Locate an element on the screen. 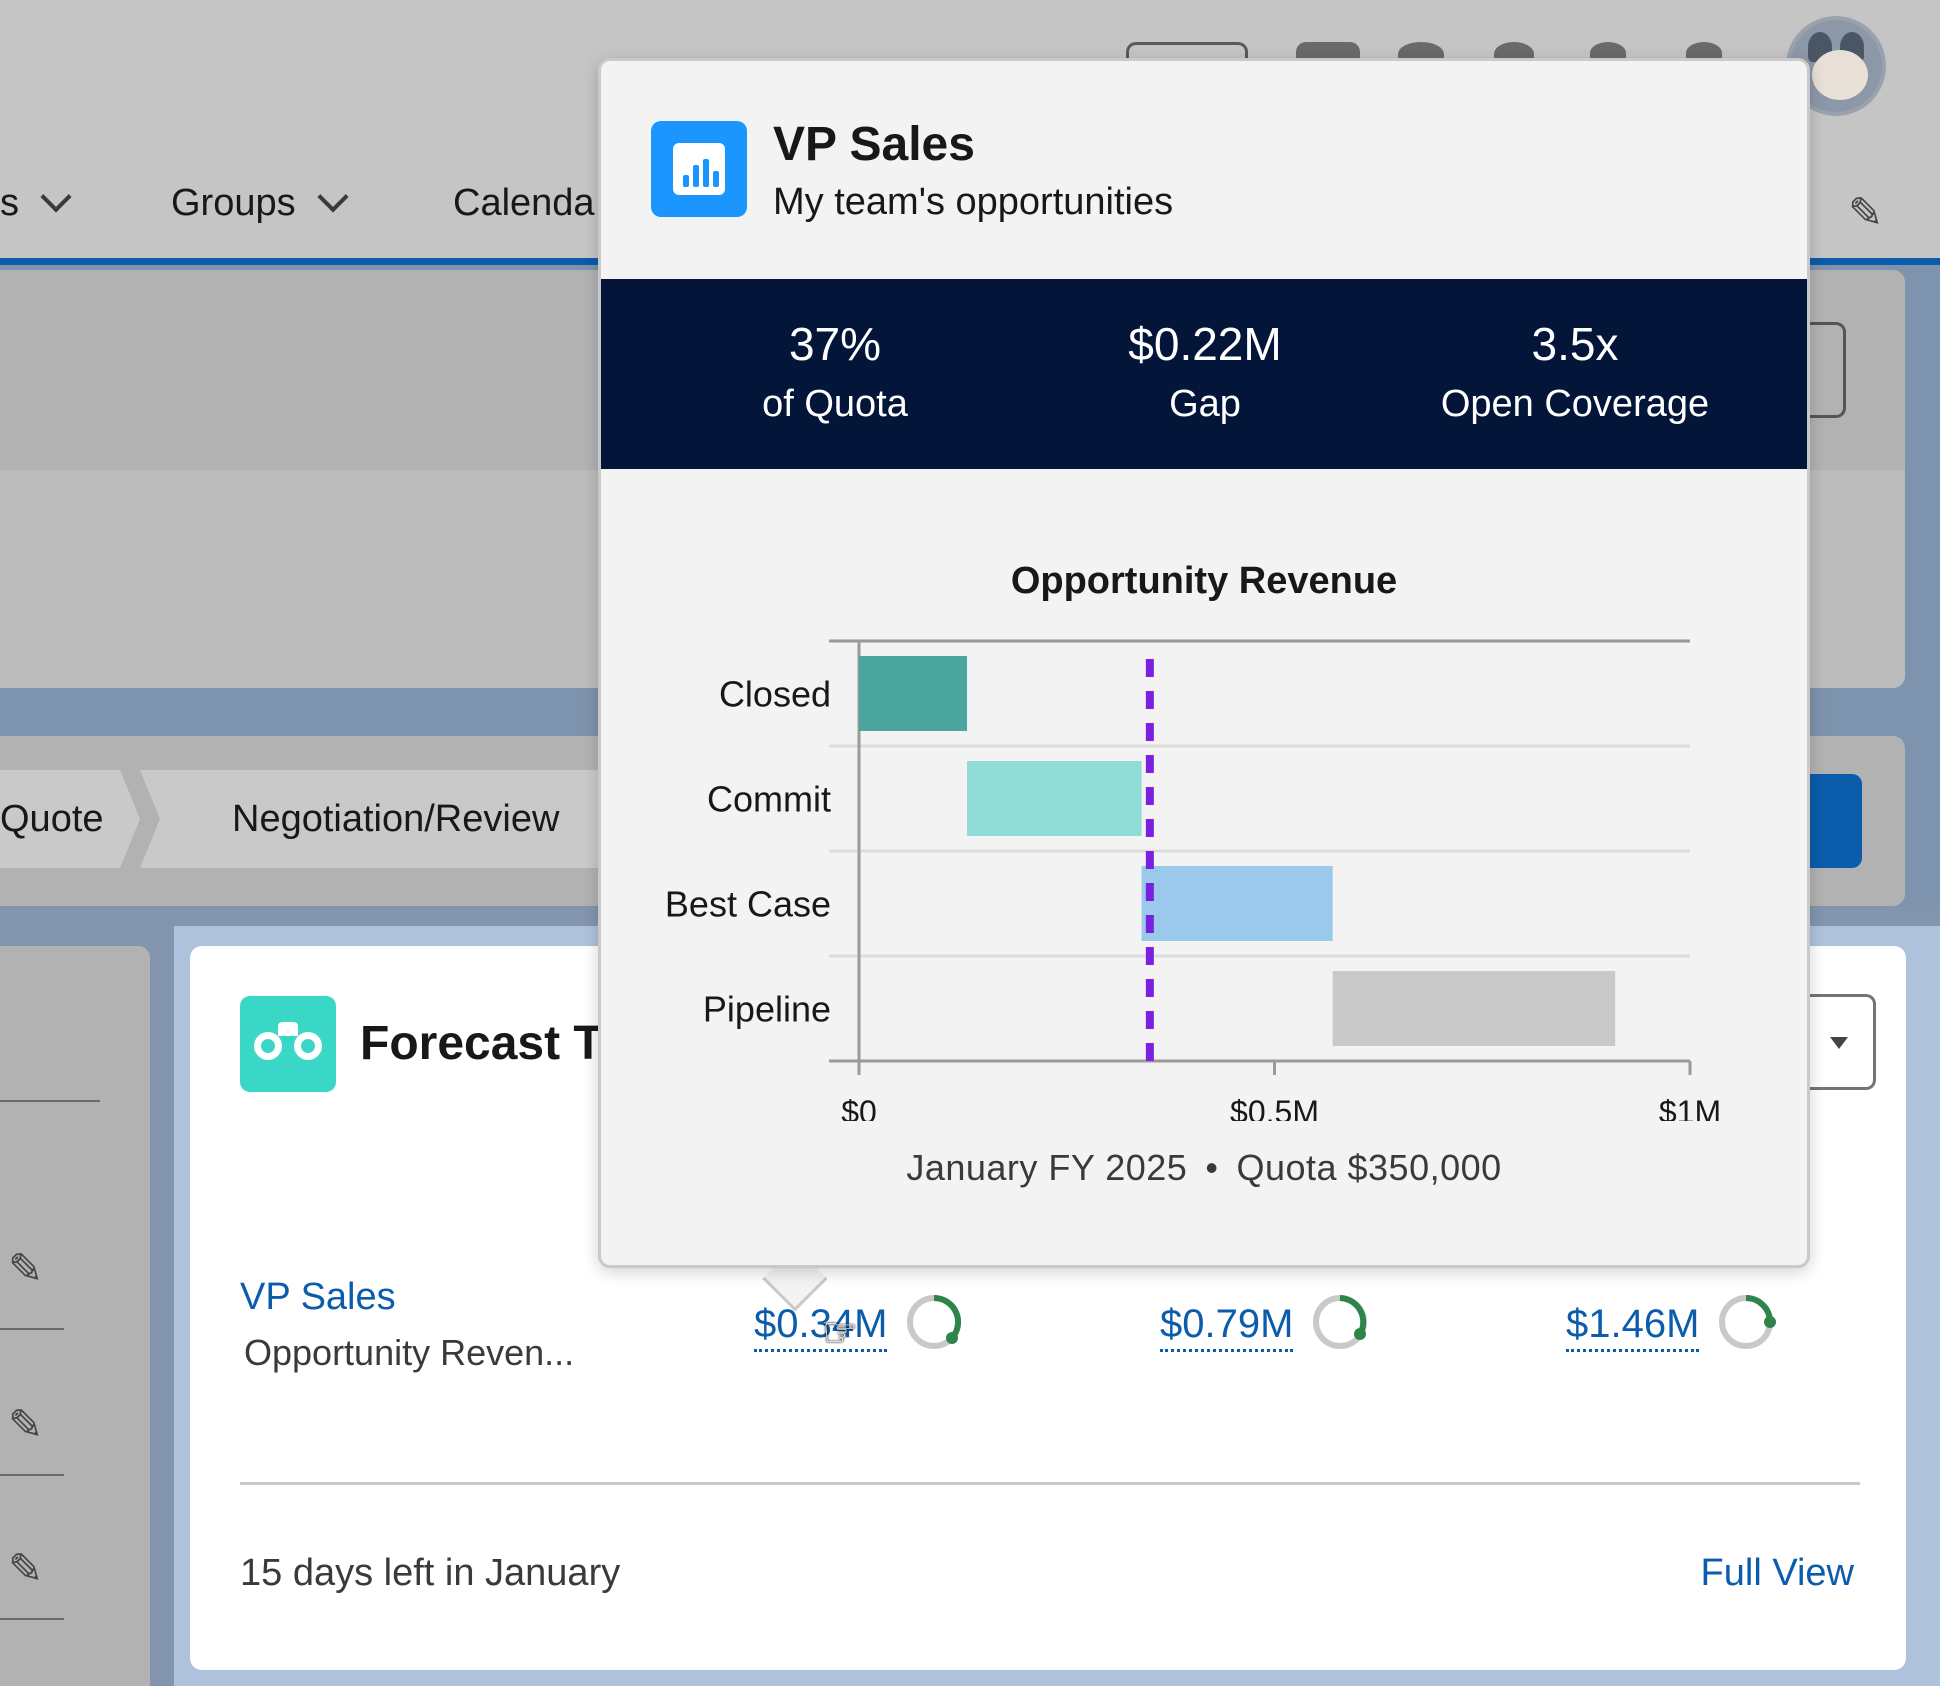 The height and width of the screenshot is (1686, 1940). bar-chart-icon is located at coordinates (699, 169).